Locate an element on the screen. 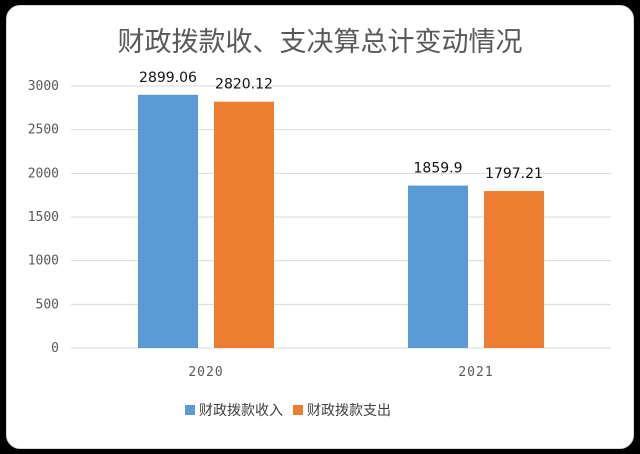 This screenshot has width=640, height=454. legend-label: 财政拨款收入 is located at coordinates (241, 411).